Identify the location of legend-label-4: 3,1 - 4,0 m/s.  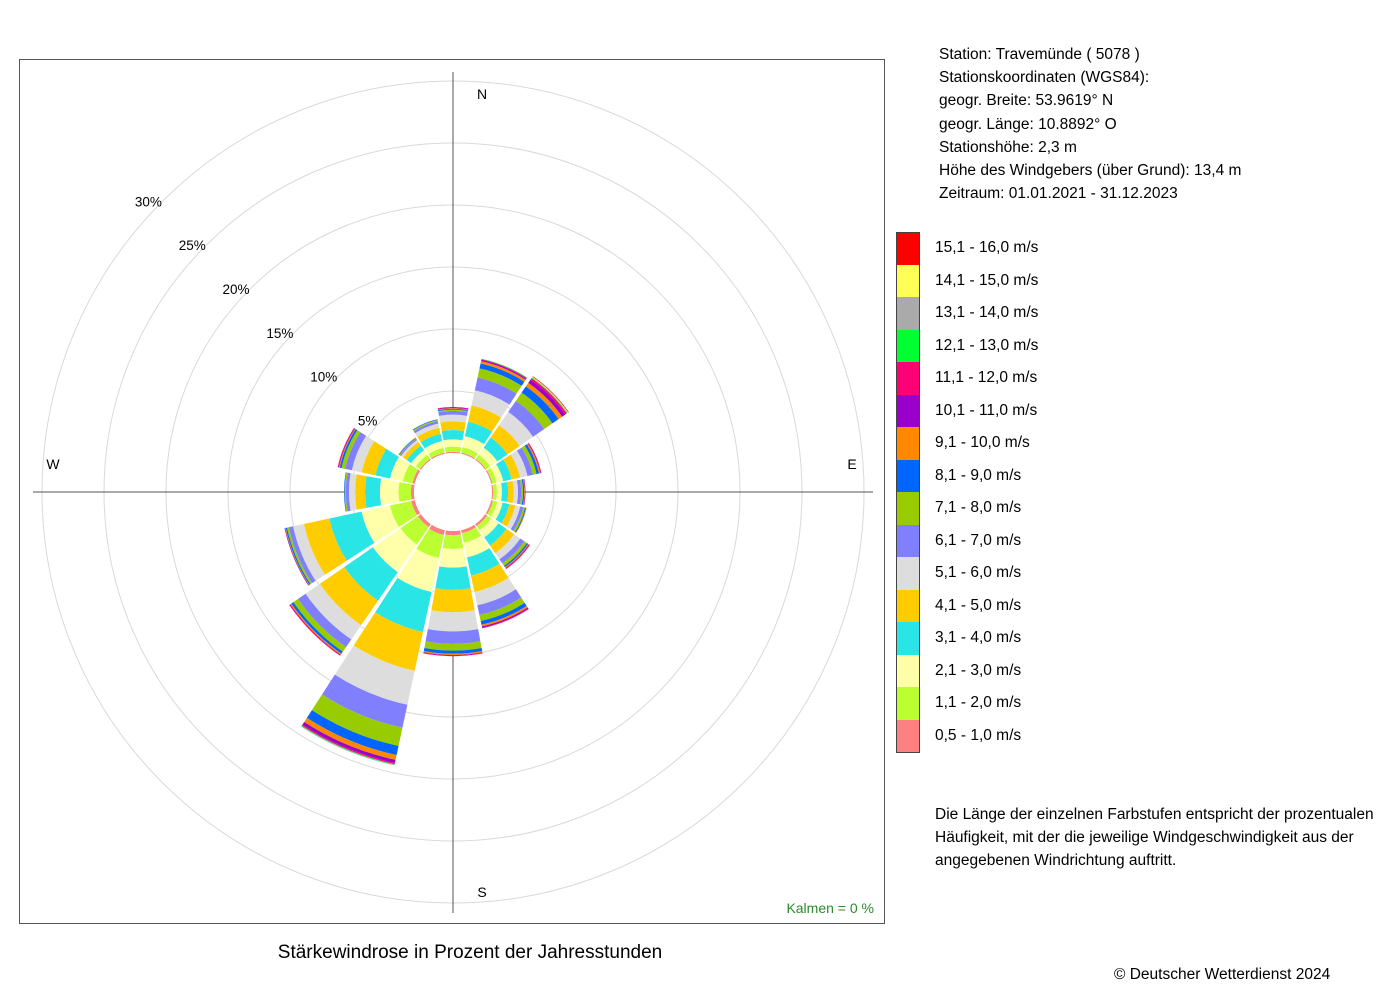
(978, 637).